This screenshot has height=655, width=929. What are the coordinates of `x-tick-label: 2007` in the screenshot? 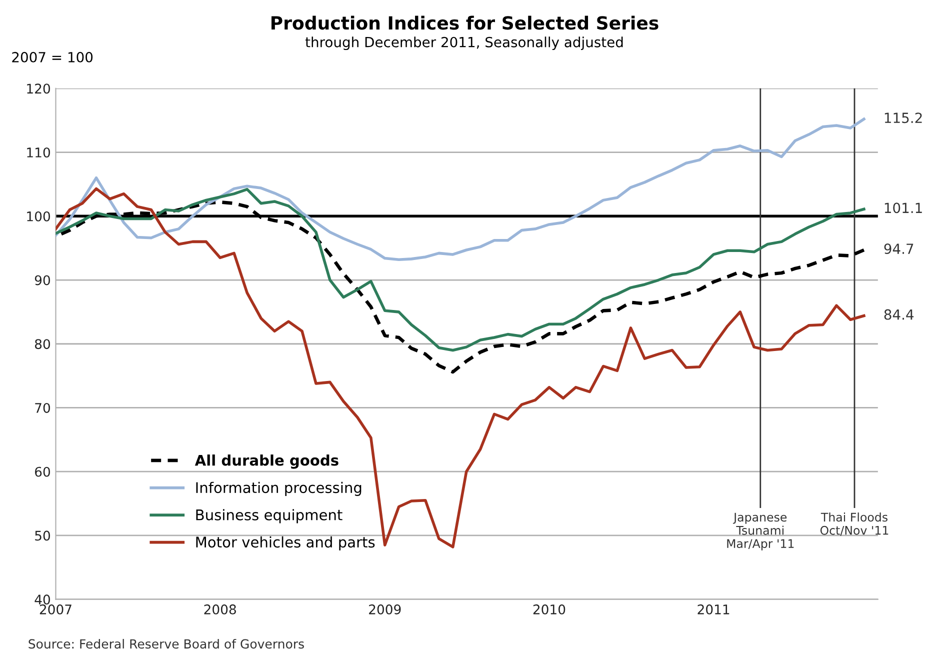 It's located at (56, 609).